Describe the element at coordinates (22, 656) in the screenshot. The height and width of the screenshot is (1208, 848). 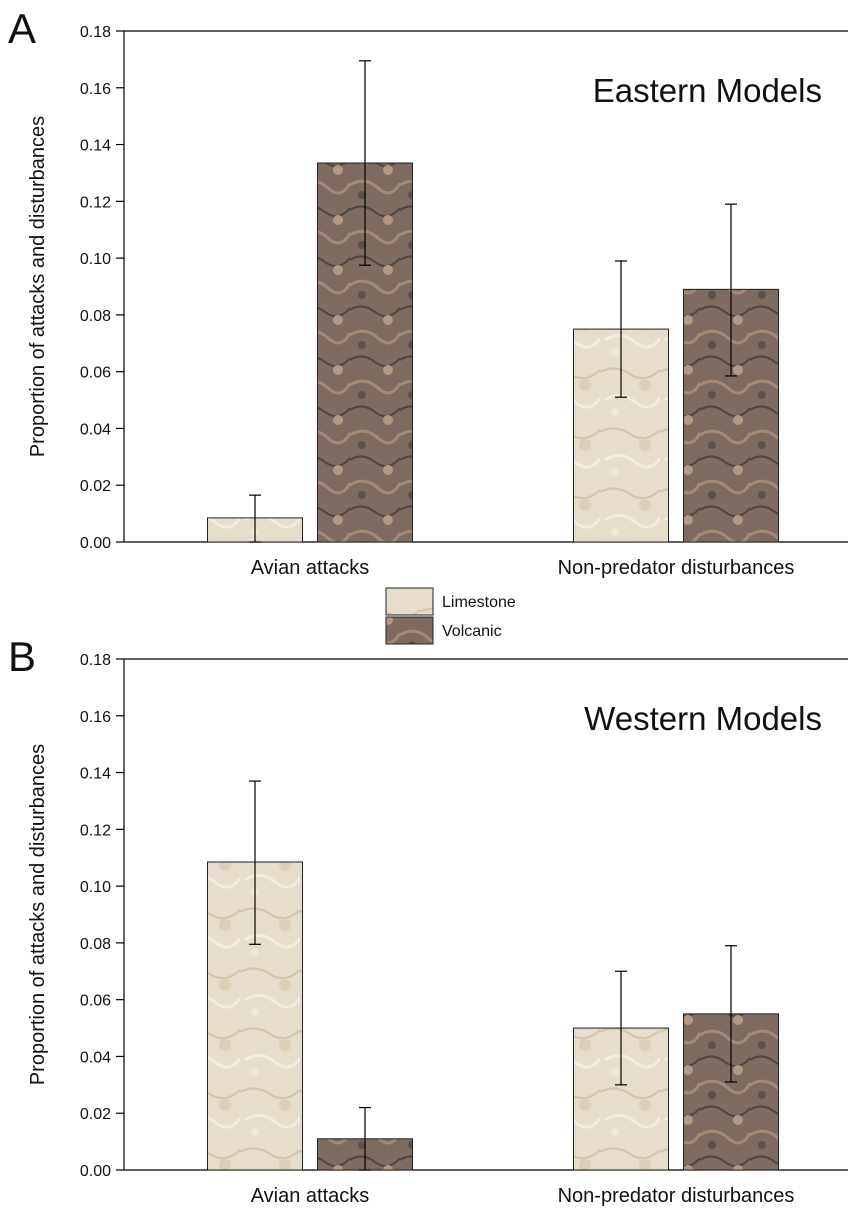
I see `panel-letter: B` at that location.